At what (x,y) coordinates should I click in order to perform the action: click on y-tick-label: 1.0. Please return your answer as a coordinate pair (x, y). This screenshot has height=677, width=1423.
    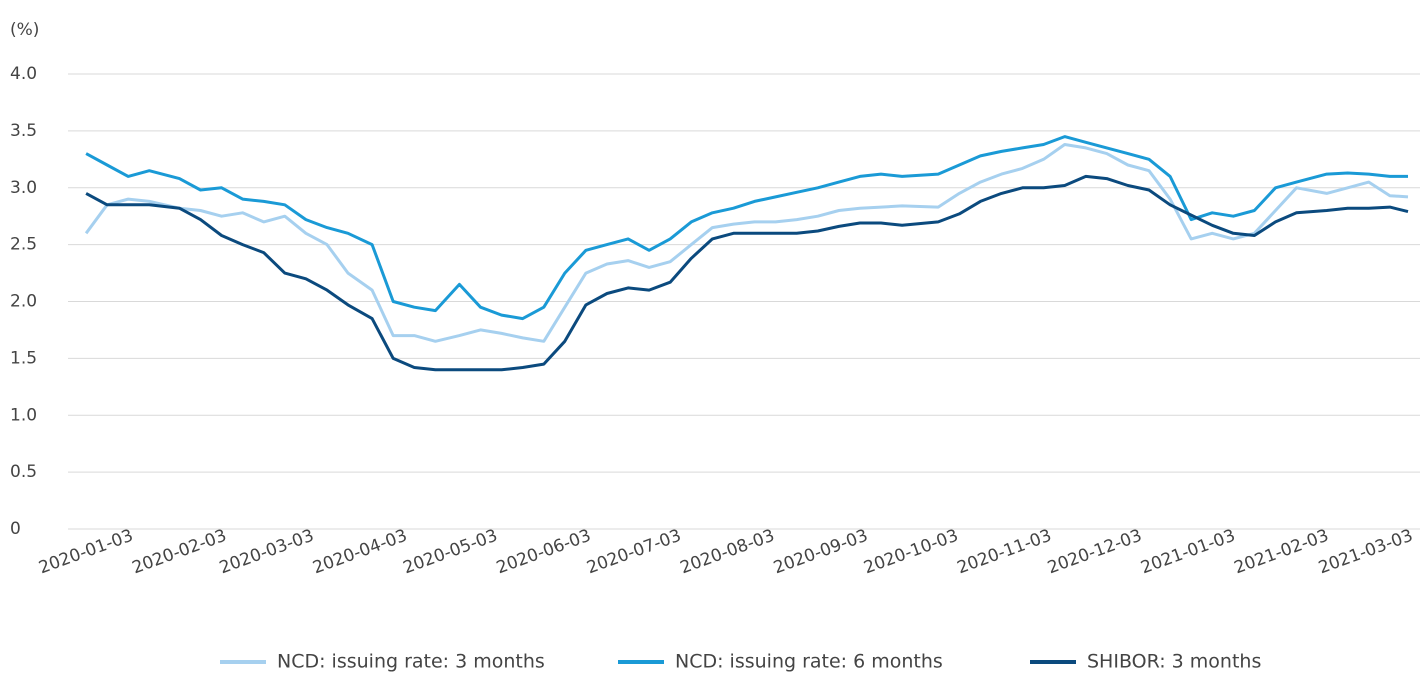
    Looking at the image, I should click on (23, 415).